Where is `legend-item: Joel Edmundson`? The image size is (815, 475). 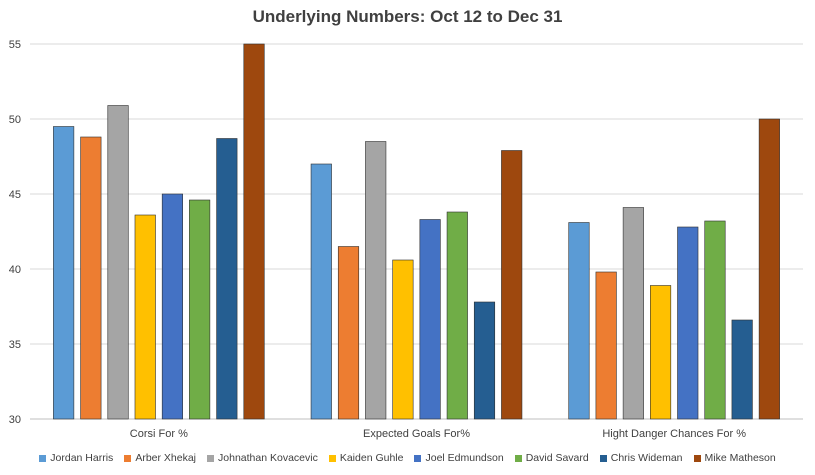 legend-item: Joel Edmundson is located at coordinates (459, 458).